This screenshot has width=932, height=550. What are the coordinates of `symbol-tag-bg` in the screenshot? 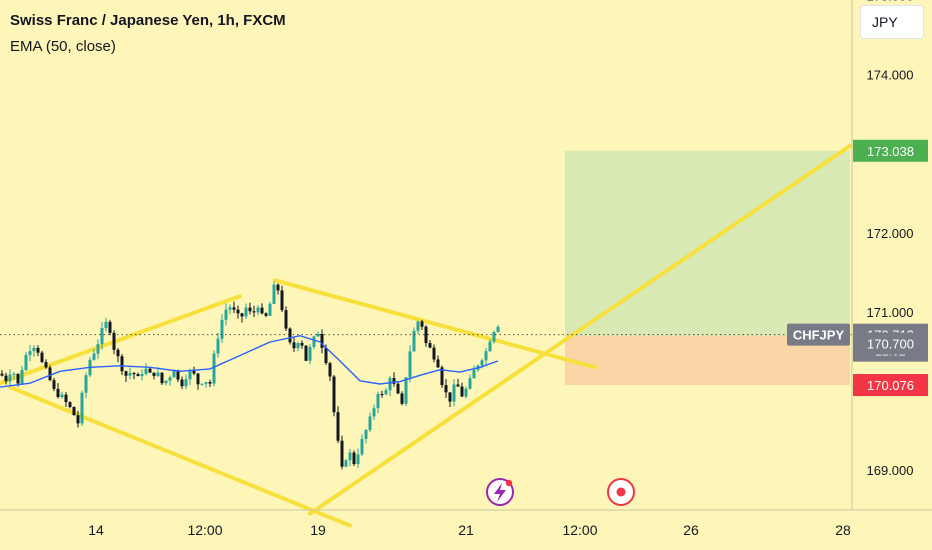 It's located at (818, 334).